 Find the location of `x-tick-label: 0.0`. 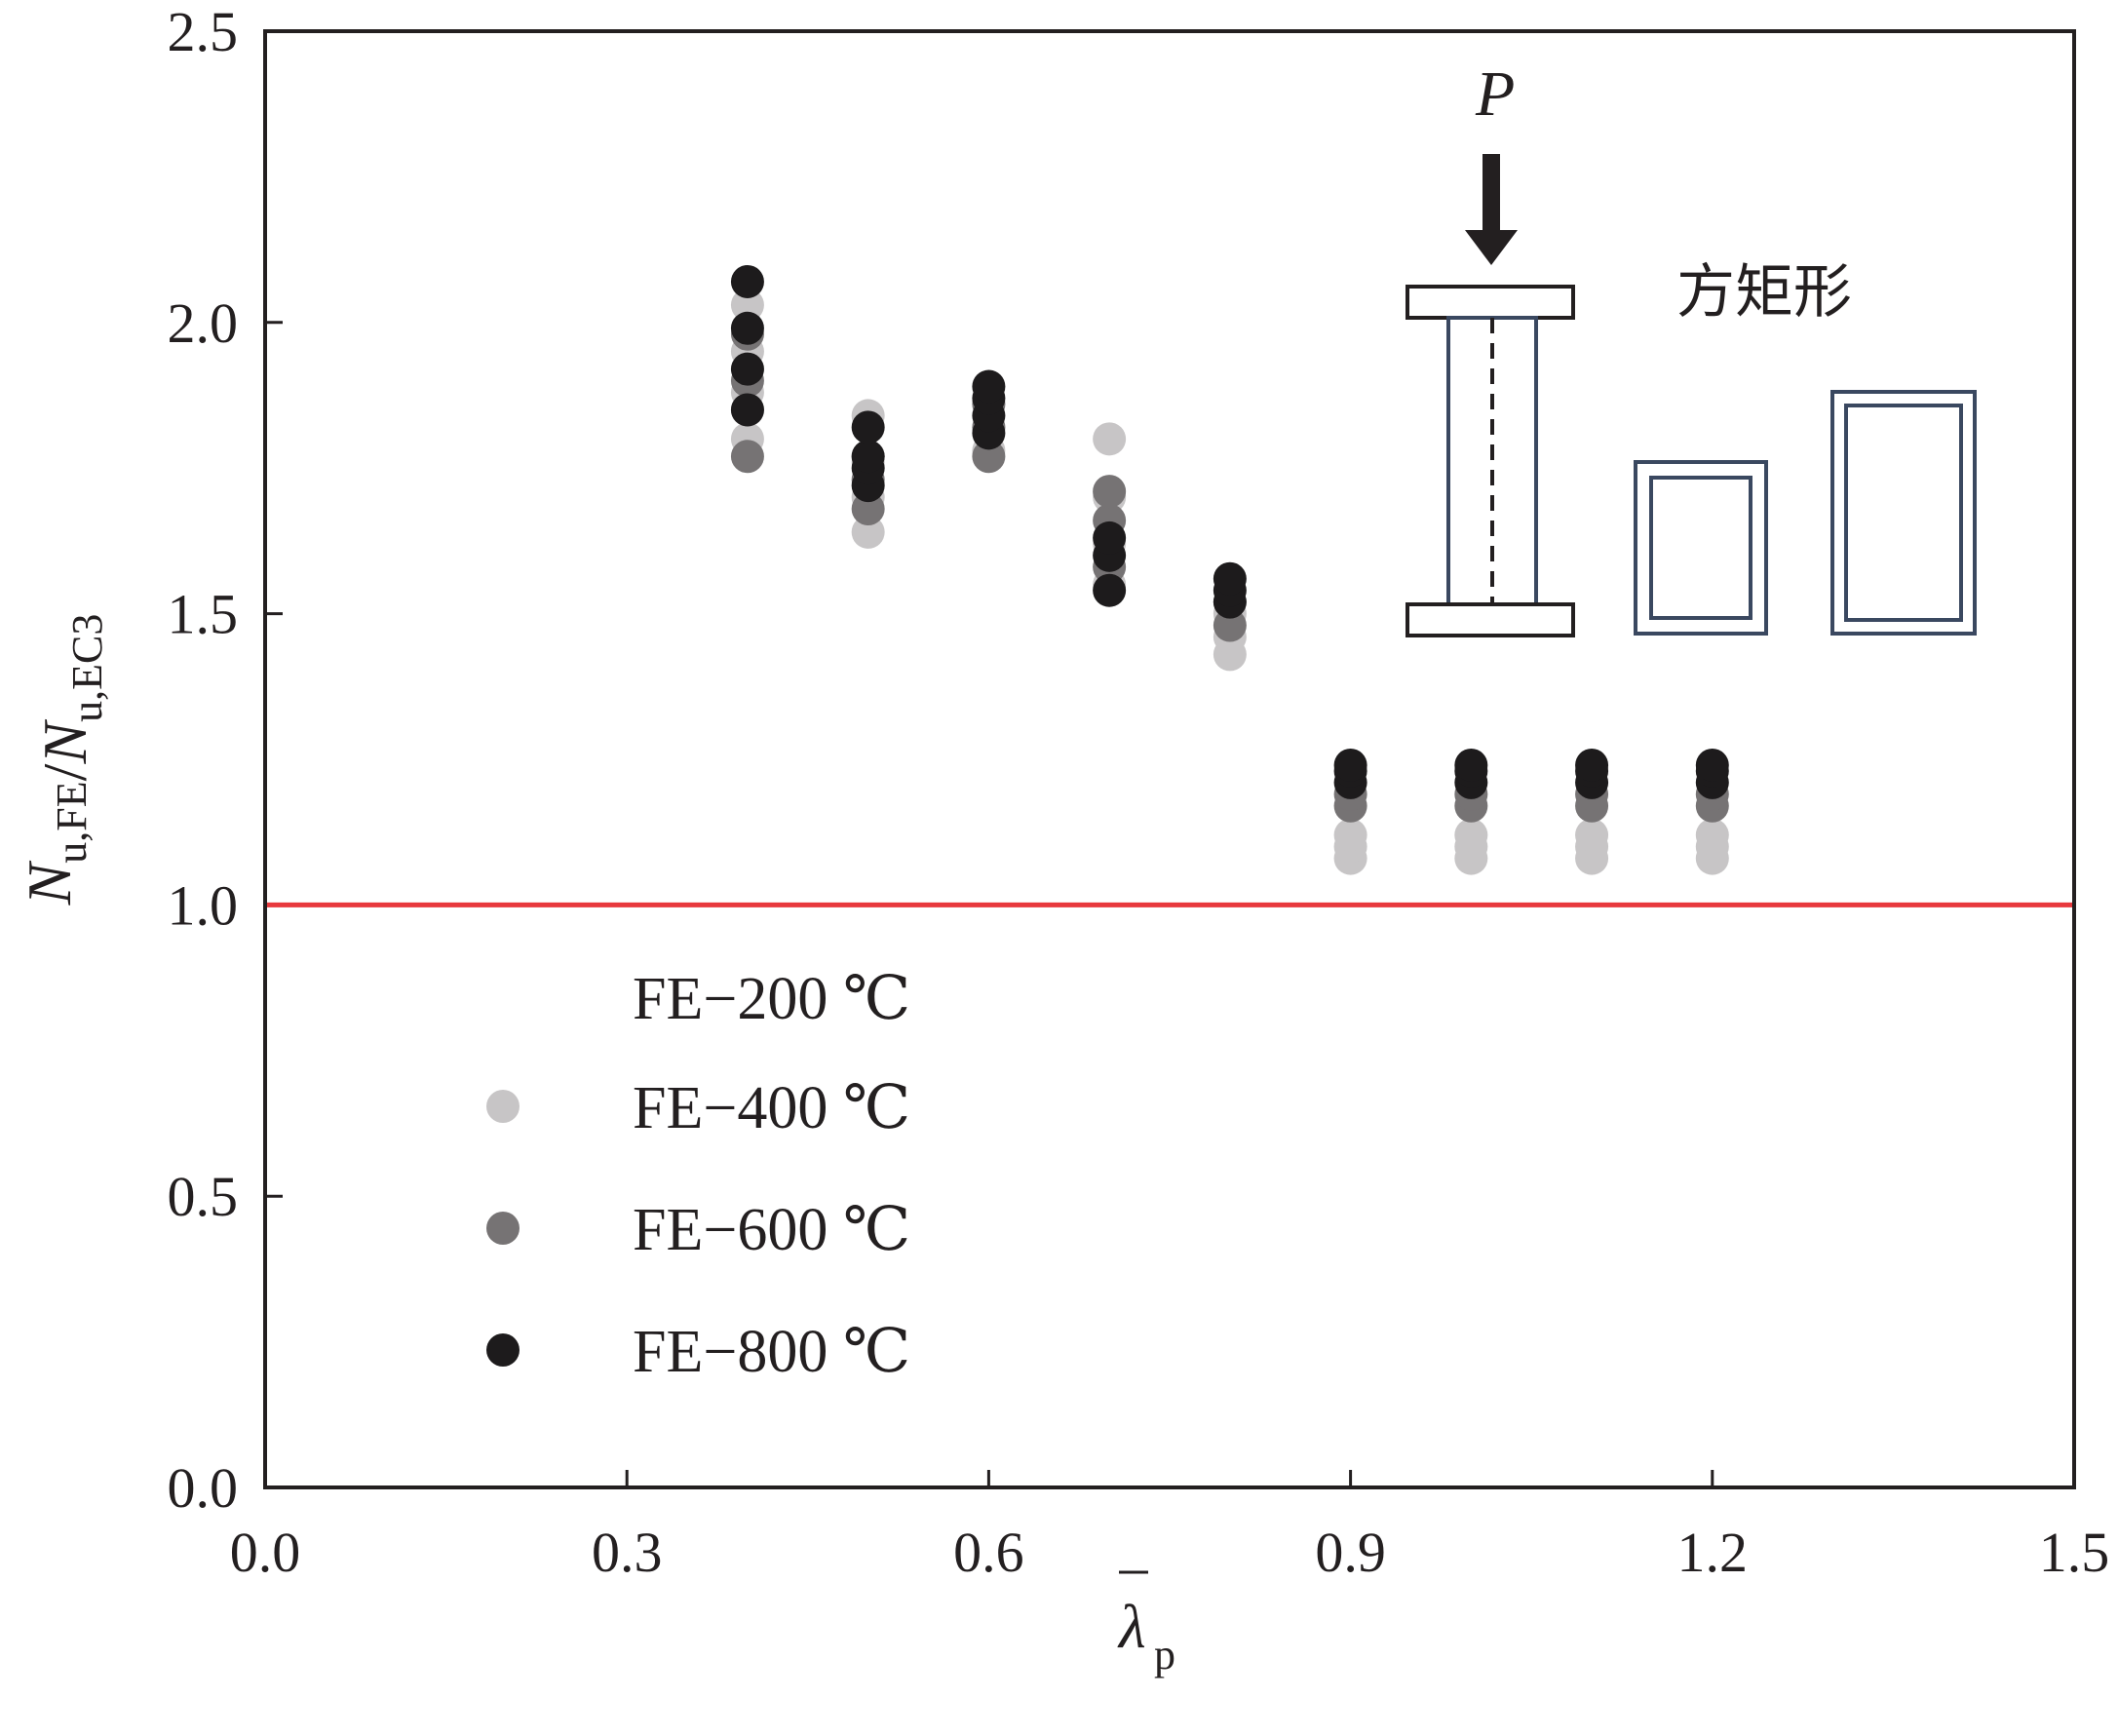

x-tick-label: 0.0 is located at coordinates (265, 1552).